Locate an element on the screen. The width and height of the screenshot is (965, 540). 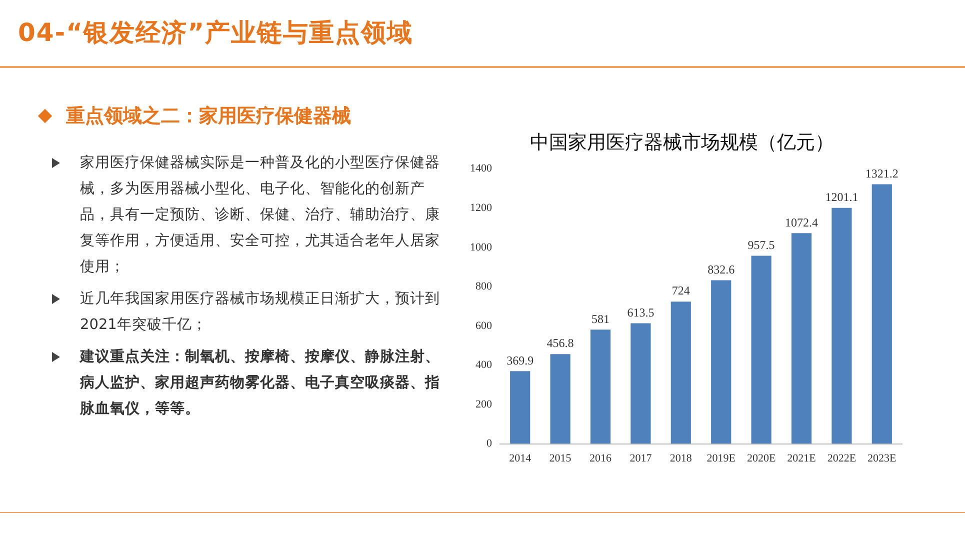
y-tick-label: 1000 is located at coordinates (481, 247).